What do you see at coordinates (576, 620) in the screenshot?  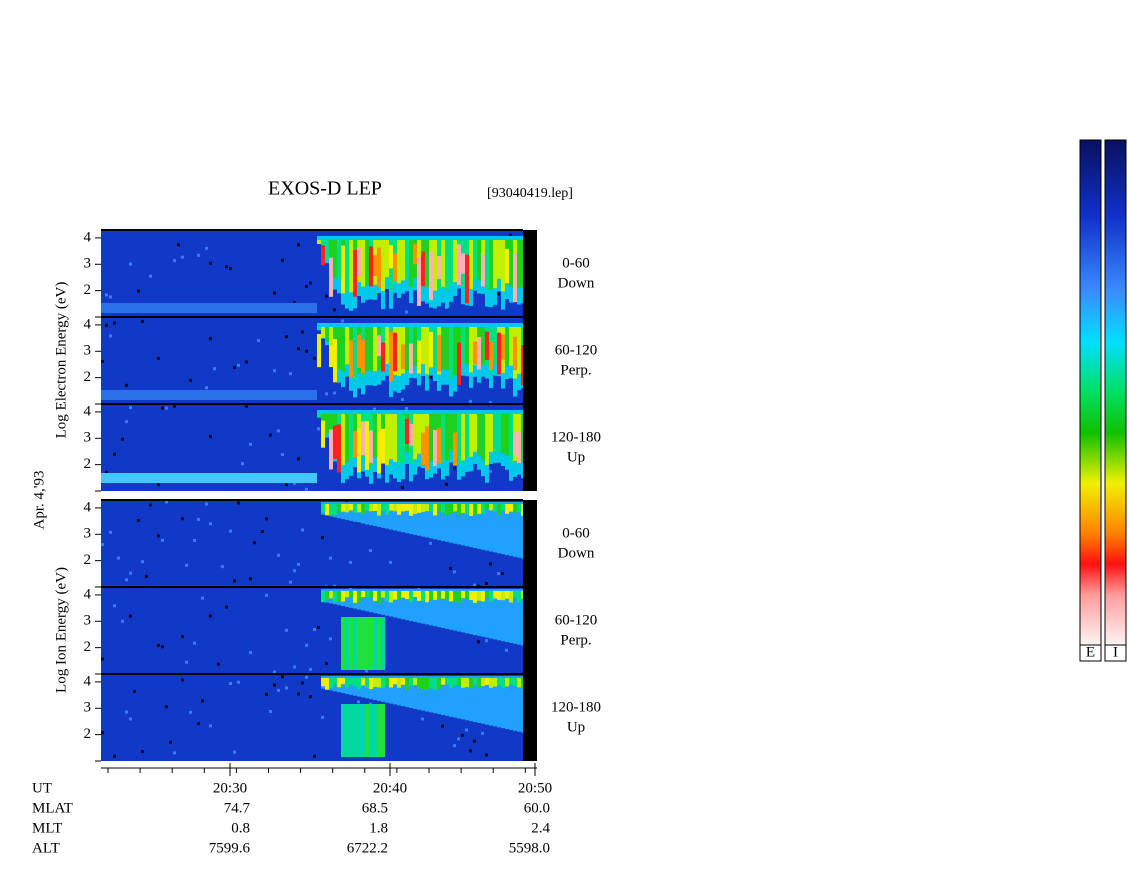 I see `pitch-range: 60-120` at bounding box center [576, 620].